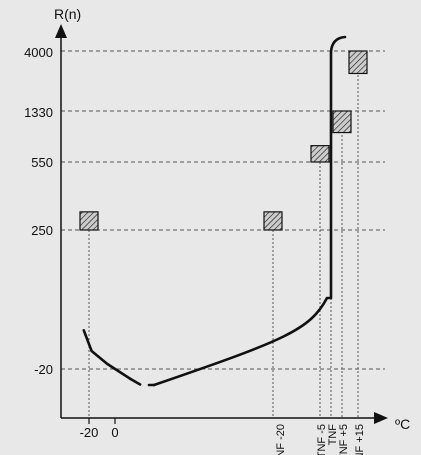  What do you see at coordinates (99, 432) in the screenshot?
I see `x-tick-labels: -20 0` at bounding box center [99, 432].